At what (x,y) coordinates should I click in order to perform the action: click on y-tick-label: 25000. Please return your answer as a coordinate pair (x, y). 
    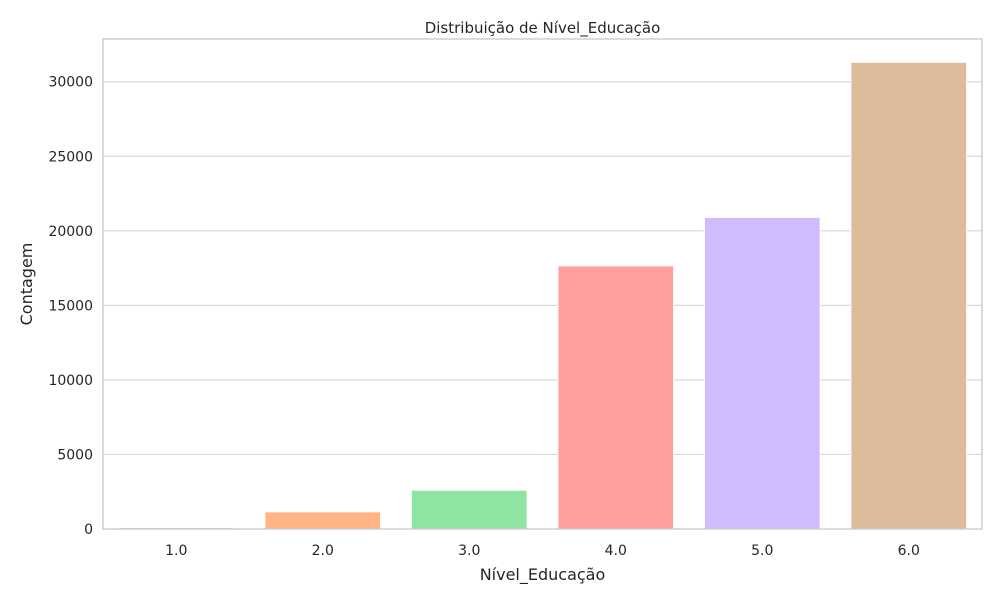
    Looking at the image, I should click on (70, 157).